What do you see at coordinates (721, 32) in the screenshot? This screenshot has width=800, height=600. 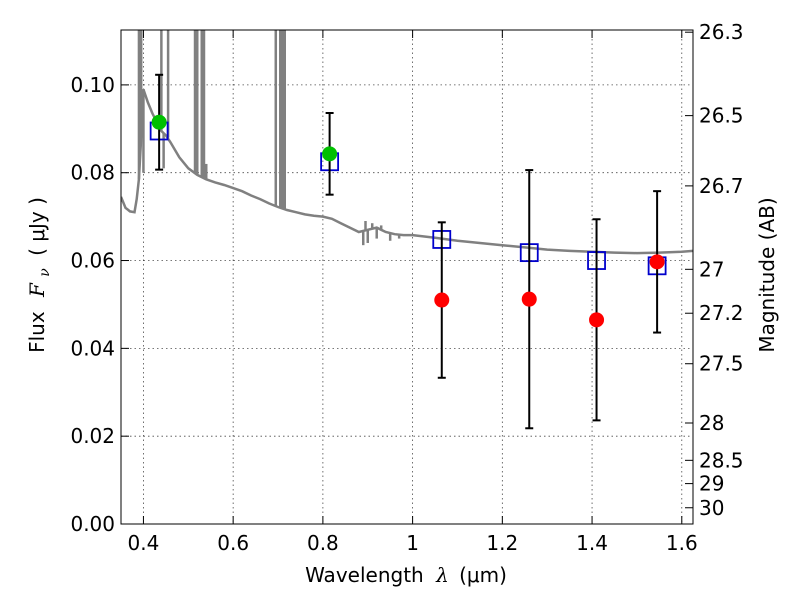 I see `y2-tick-label: 26.3` at bounding box center [721, 32].